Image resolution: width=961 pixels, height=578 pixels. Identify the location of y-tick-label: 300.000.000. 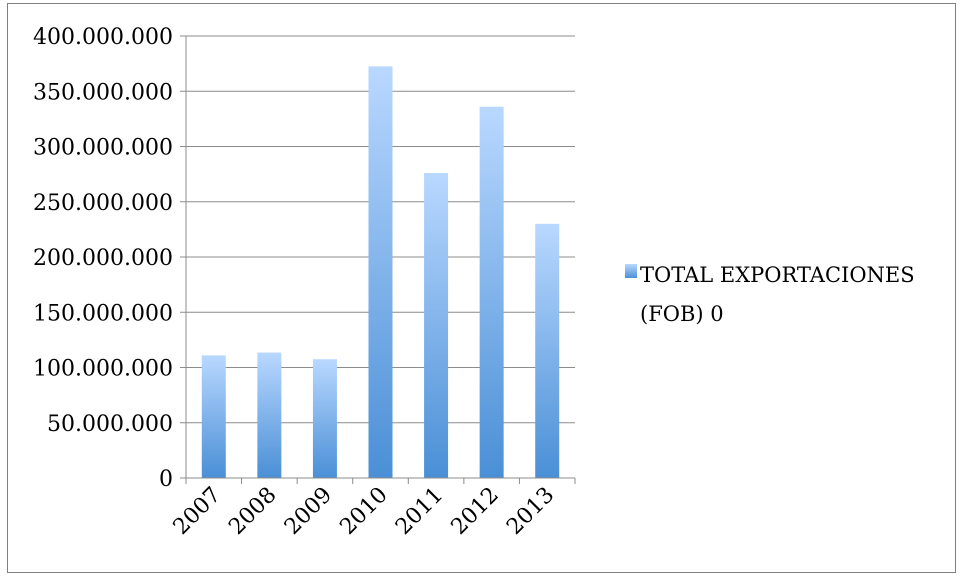
(103, 148).